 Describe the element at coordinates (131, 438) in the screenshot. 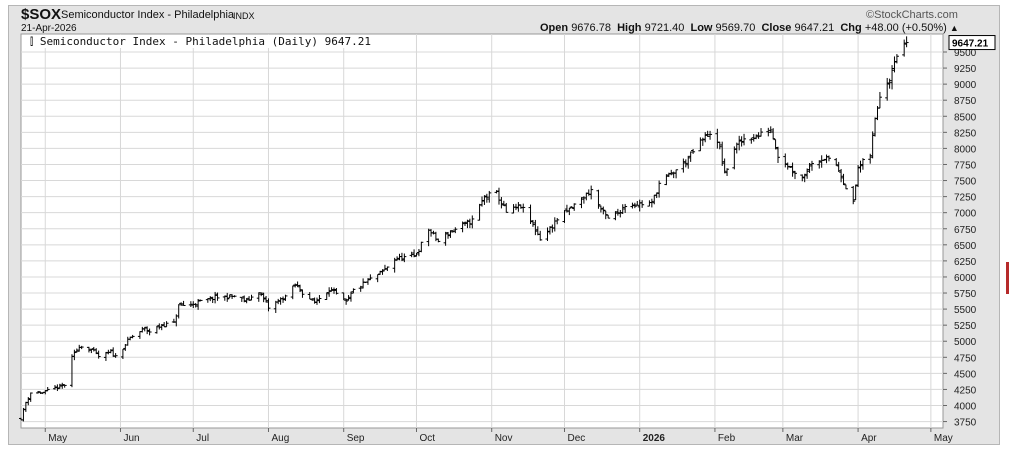

I see `x-tick-label: Jun` at that location.